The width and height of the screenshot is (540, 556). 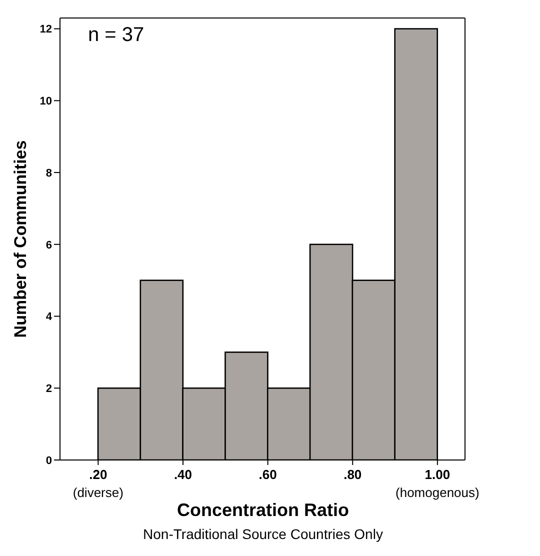 I want to click on y-tick-label: 6, so click(x=49, y=245).